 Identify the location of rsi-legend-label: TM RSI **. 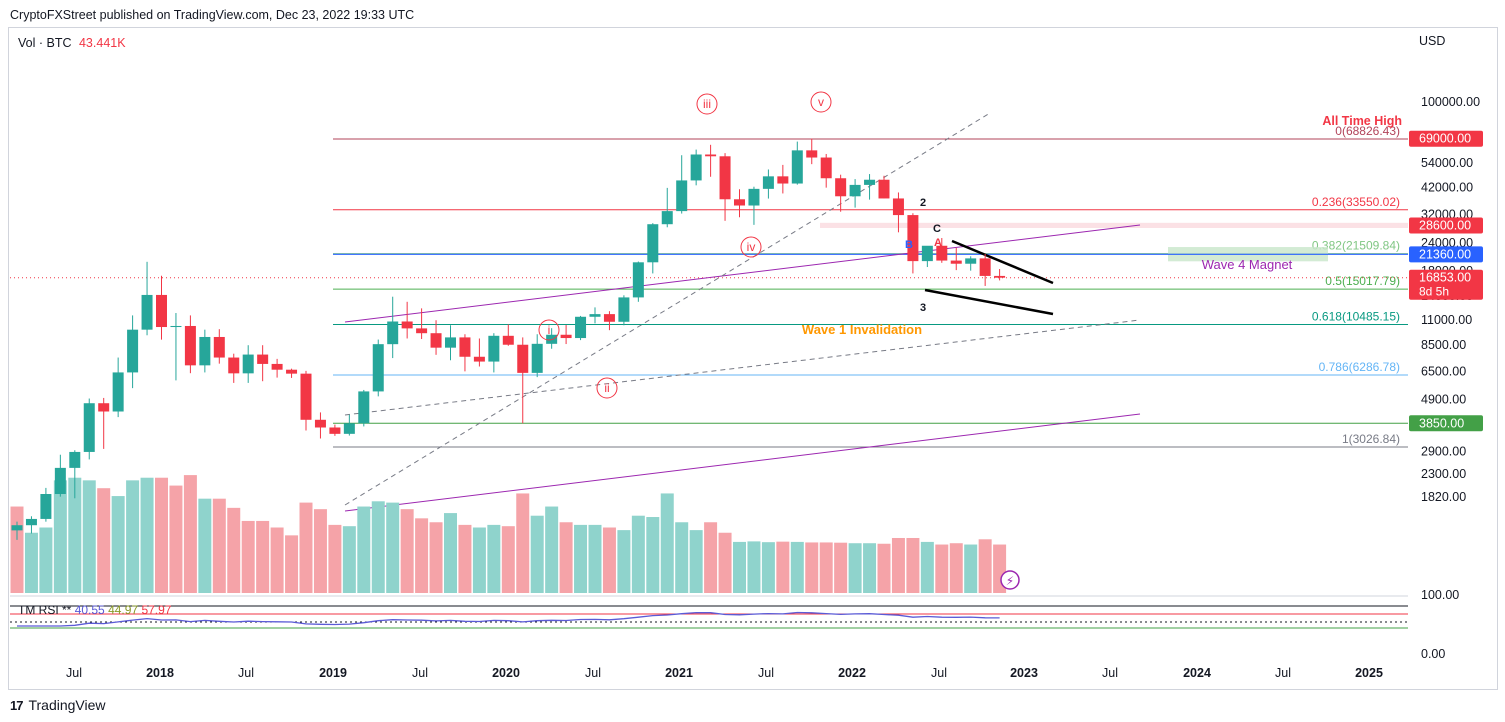
(45, 610).